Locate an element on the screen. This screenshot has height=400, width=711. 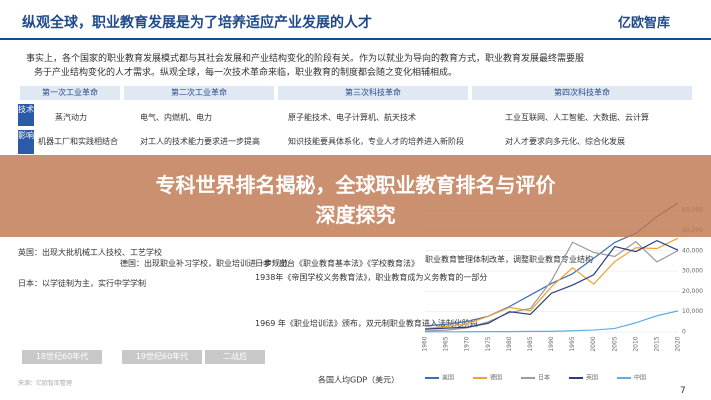
legend-label: 德国 is located at coordinates (496, 378).